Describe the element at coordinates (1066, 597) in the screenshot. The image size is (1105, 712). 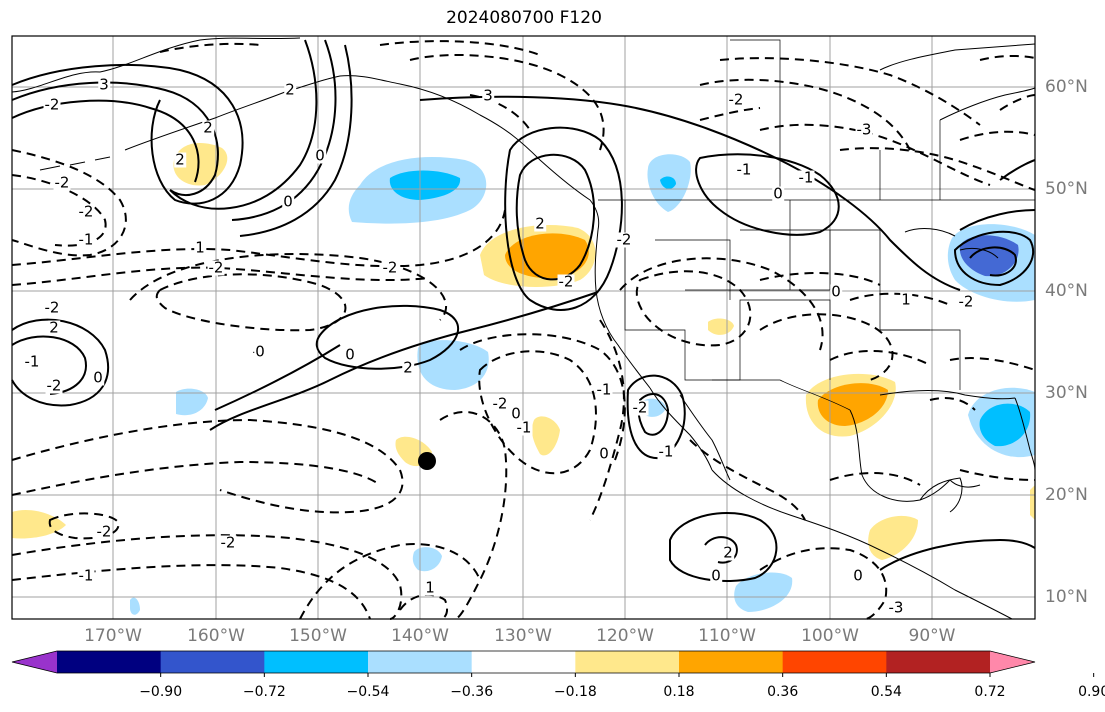
I see `lat-label: 10°N` at that location.